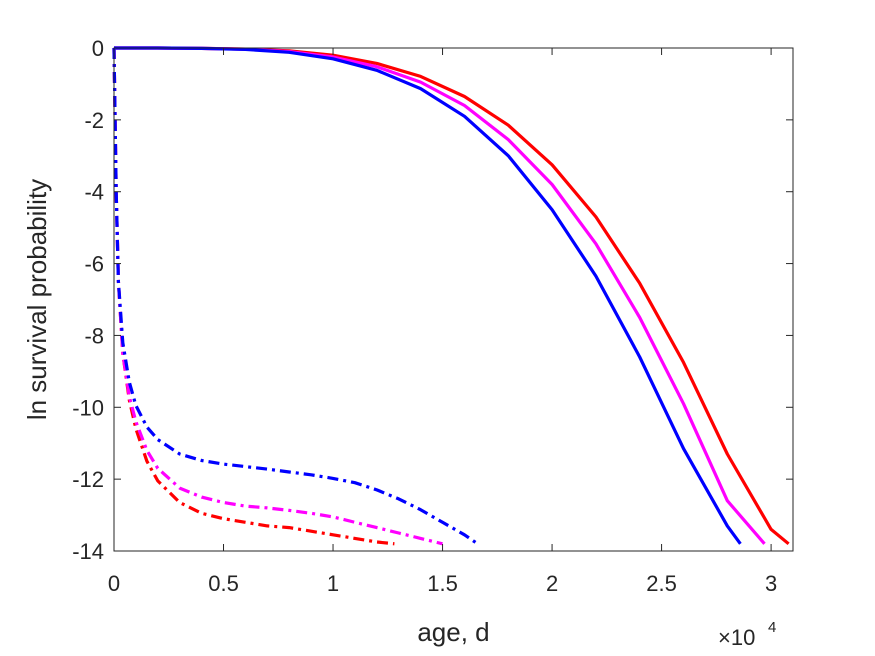 The width and height of the screenshot is (875, 656). I want to click on y-tick-label: -14, so click(88, 551).